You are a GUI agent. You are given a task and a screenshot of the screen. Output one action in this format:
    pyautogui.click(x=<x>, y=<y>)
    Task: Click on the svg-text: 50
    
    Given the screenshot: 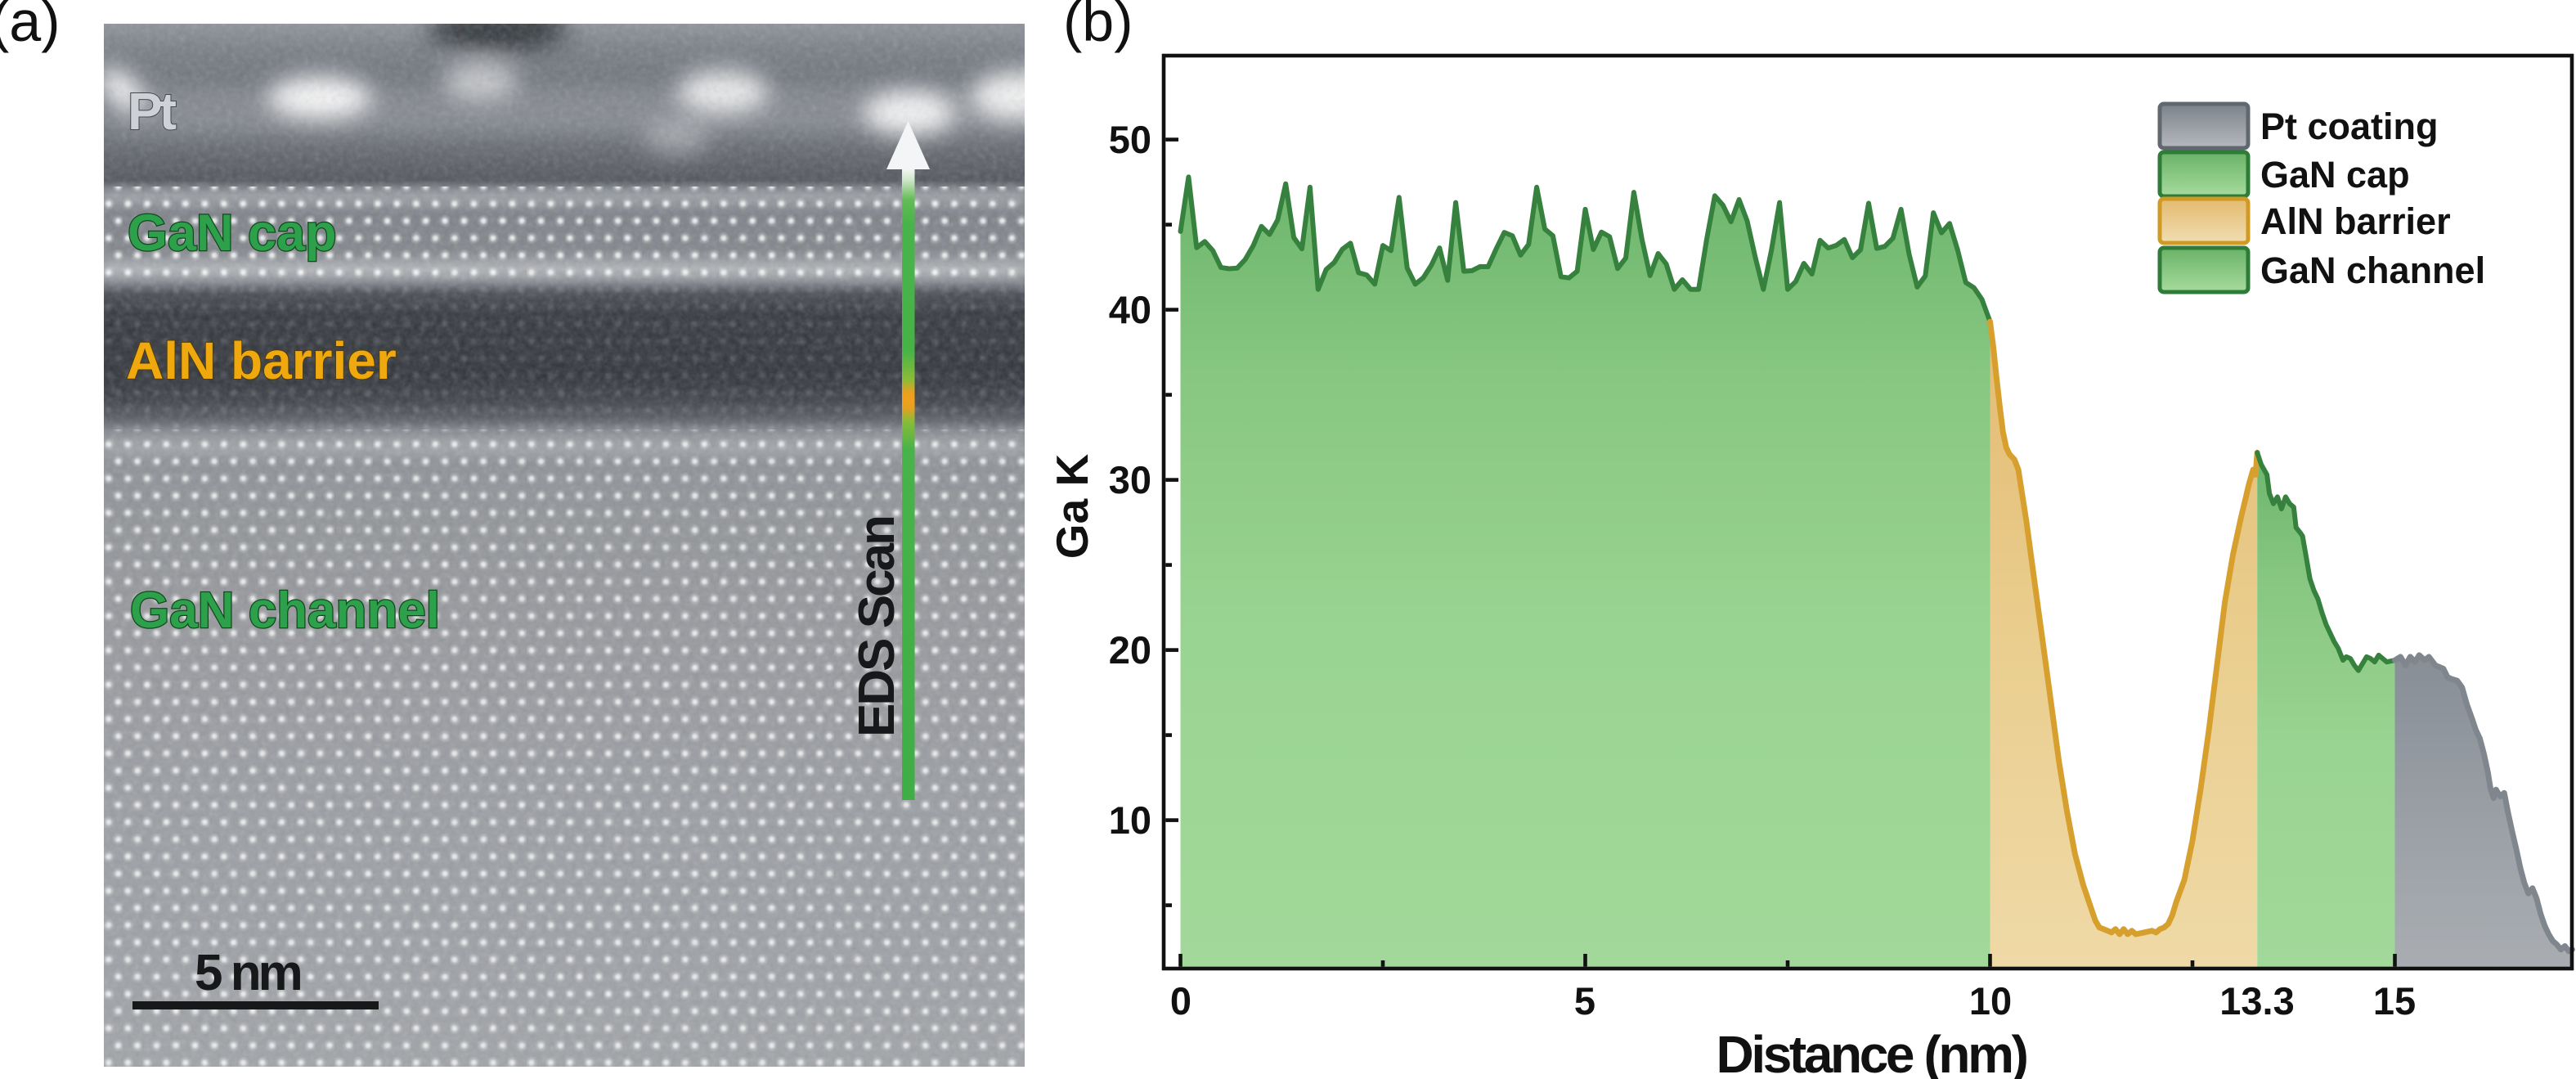 What is the action you would take?
    pyautogui.click(x=1130, y=139)
    